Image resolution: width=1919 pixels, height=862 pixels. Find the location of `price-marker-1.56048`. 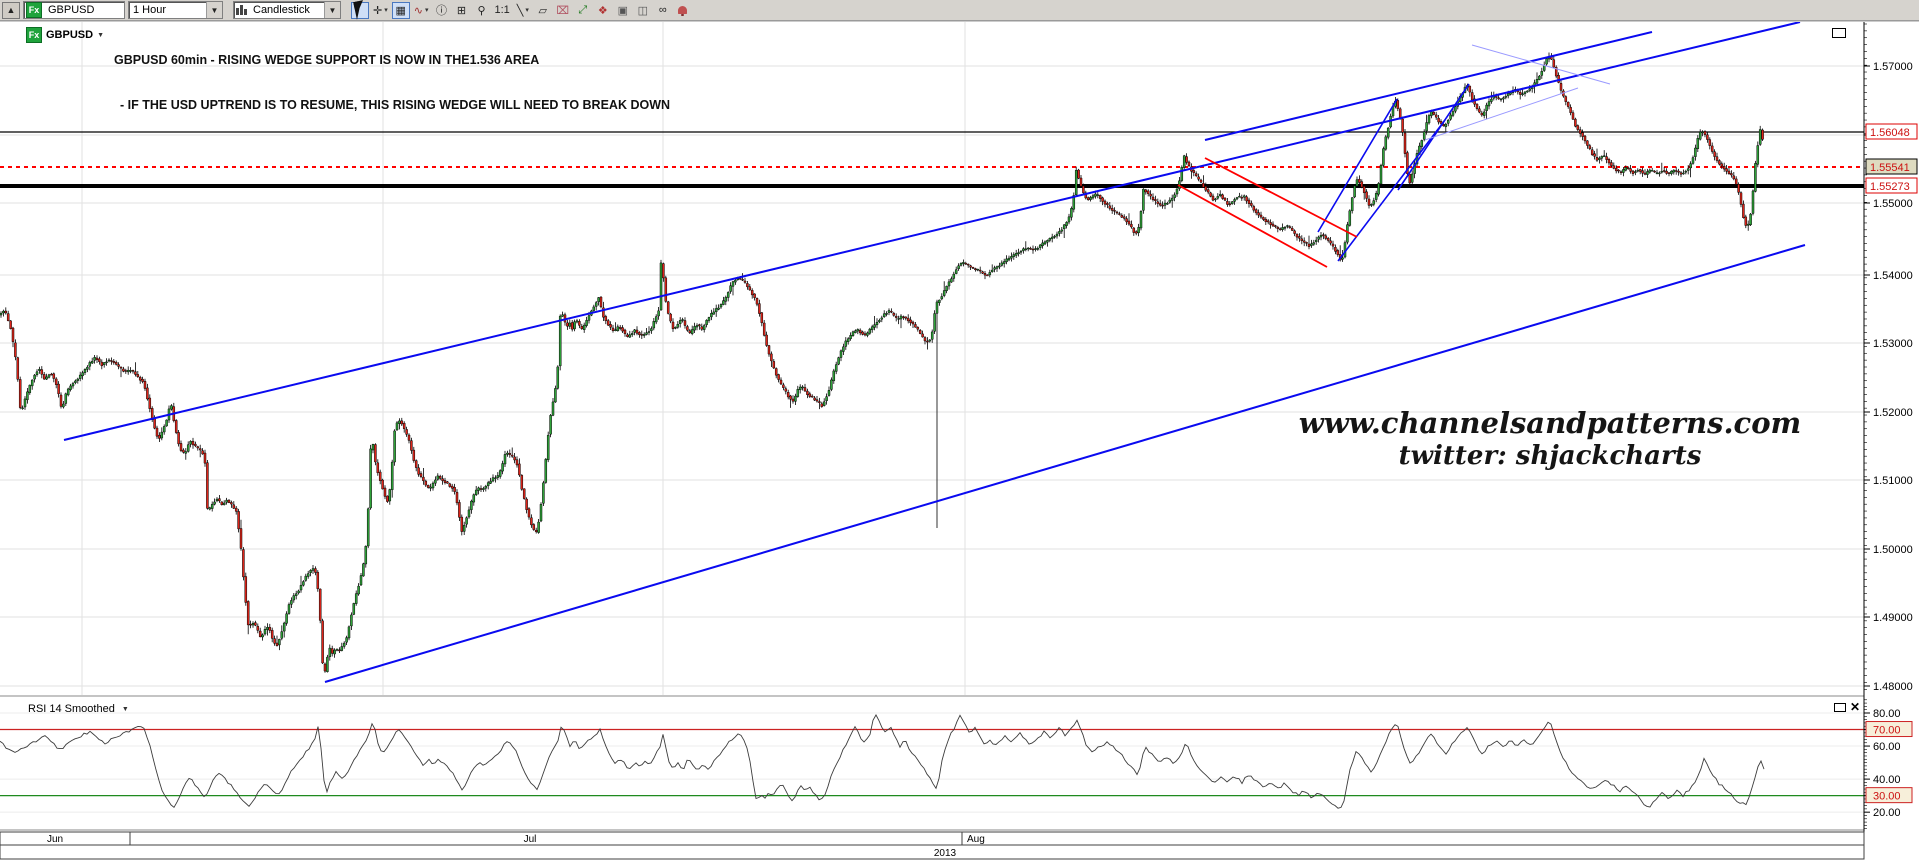

price-marker-1.56048 is located at coordinates (1891, 131).